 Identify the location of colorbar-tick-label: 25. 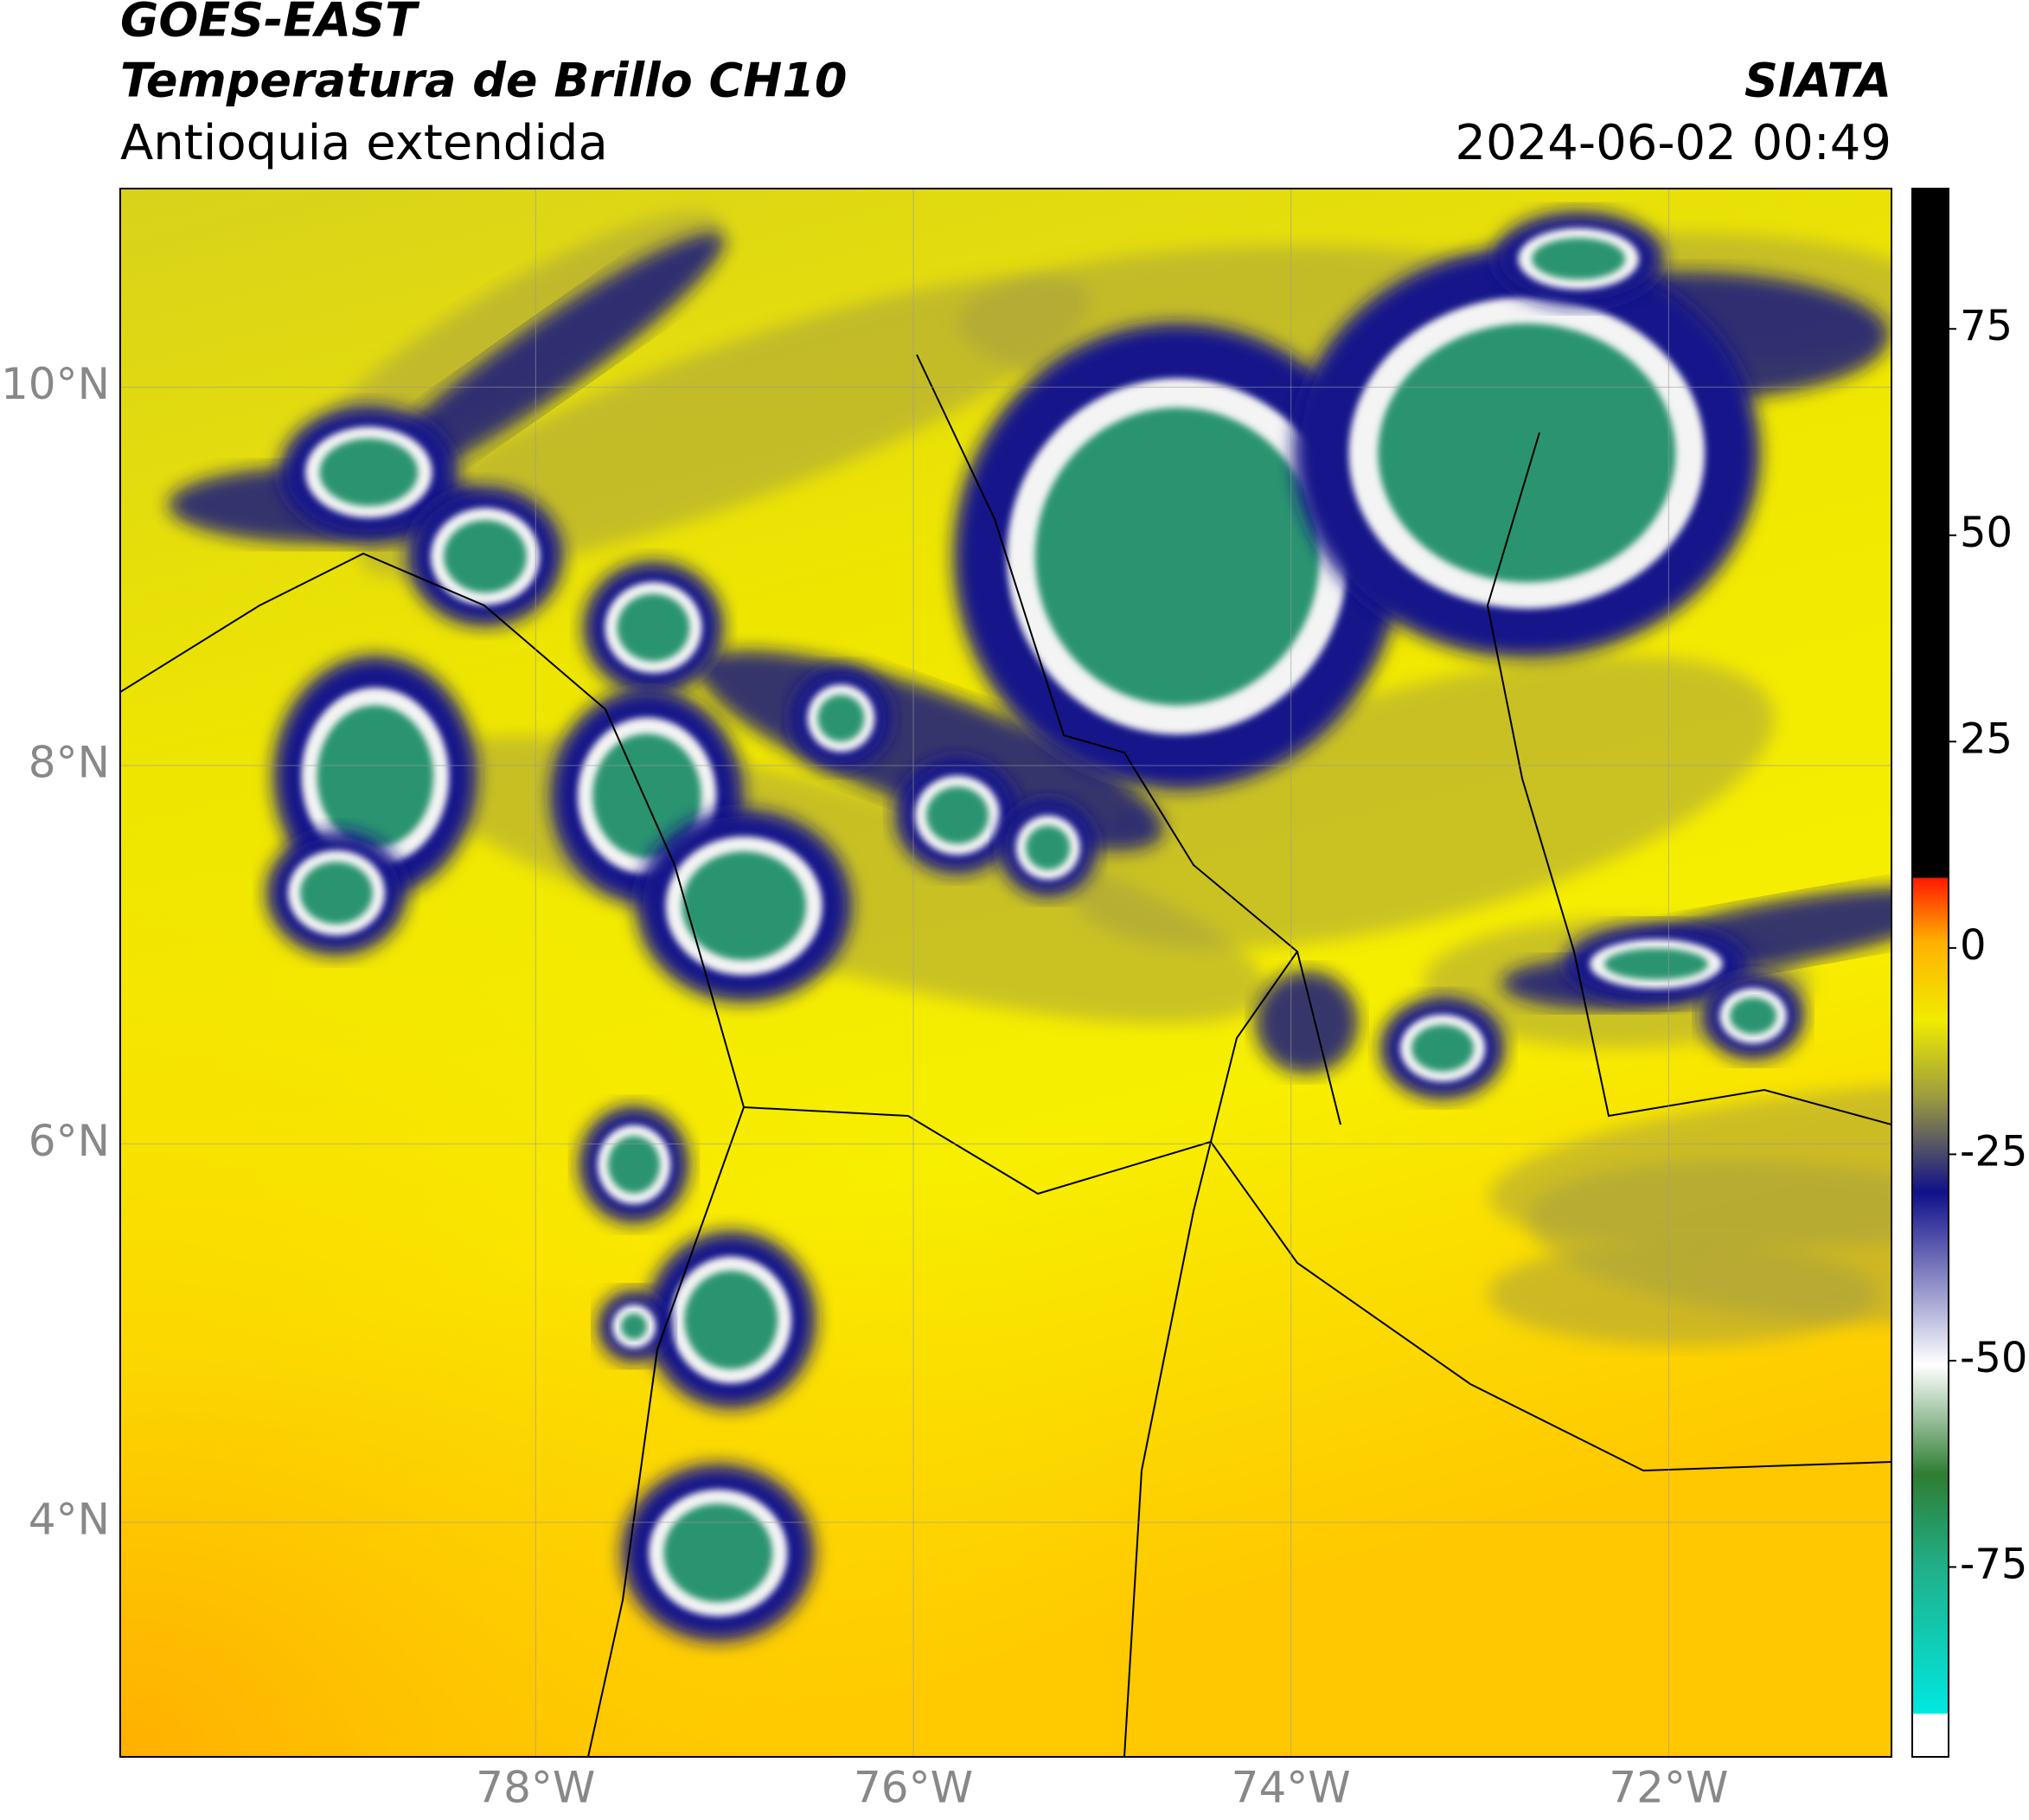
(1986, 739).